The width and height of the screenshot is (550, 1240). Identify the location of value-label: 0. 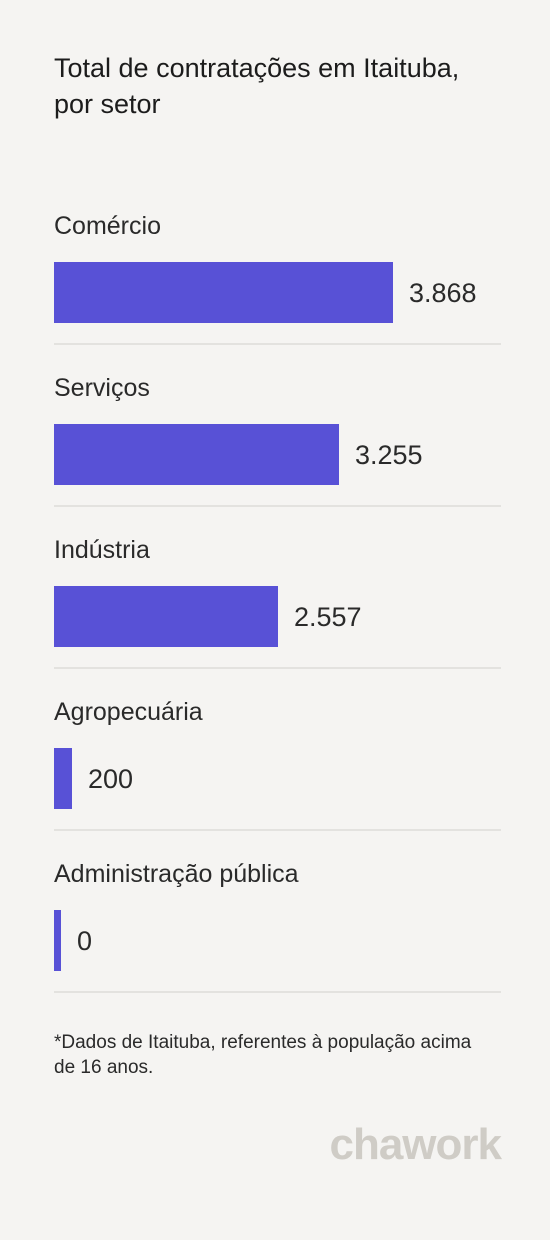
(85, 941).